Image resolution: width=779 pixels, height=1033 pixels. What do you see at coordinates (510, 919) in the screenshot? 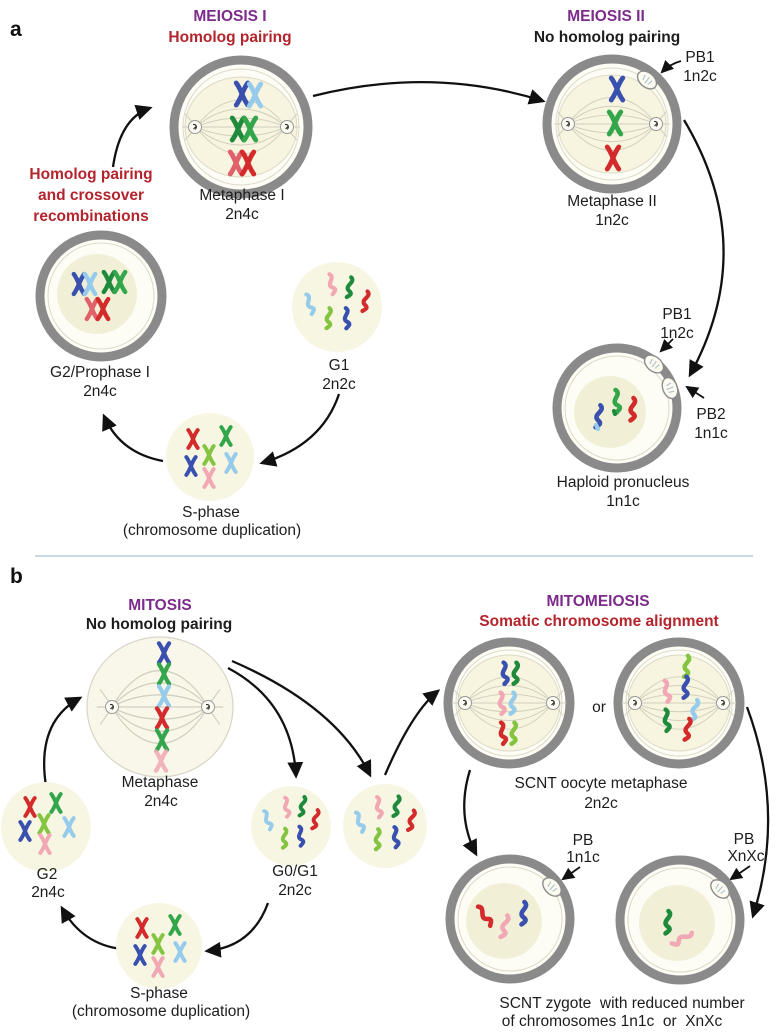
I see `cell-scnt-zygote-1n1c` at bounding box center [510, 919].